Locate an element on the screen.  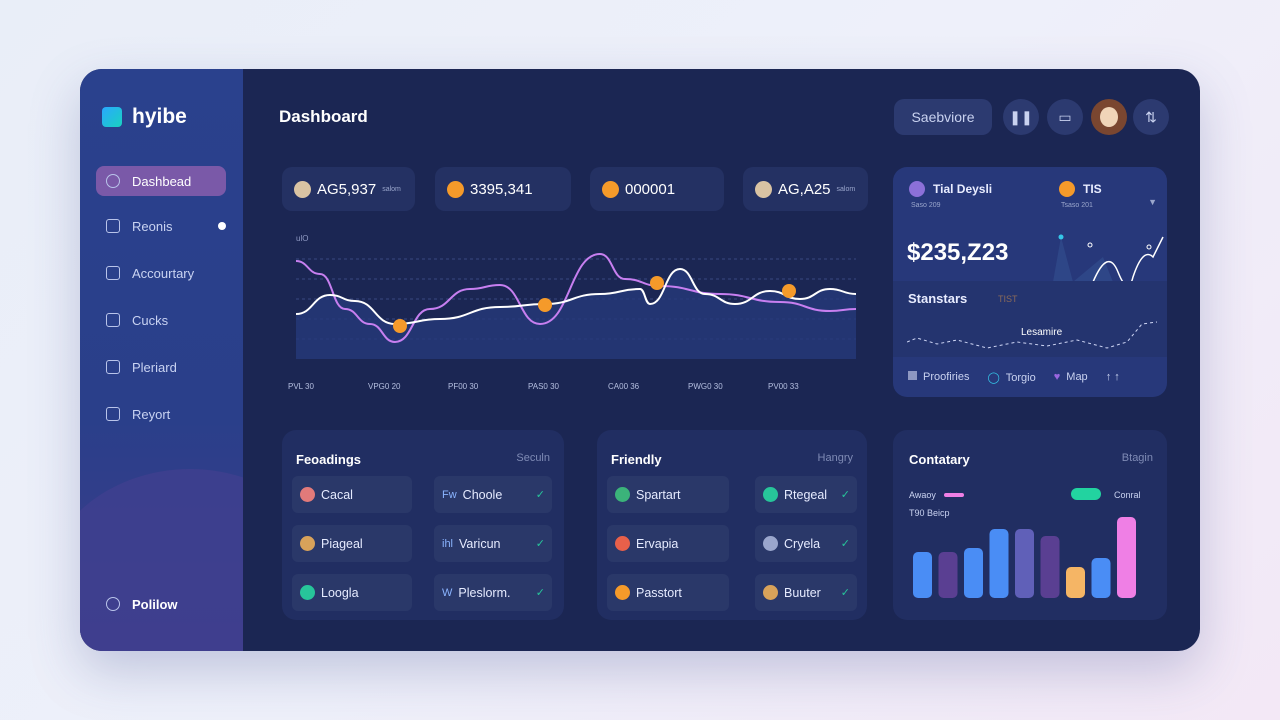
sidebar-item-accounting: Accourtary is located at coordinates (161, 273).